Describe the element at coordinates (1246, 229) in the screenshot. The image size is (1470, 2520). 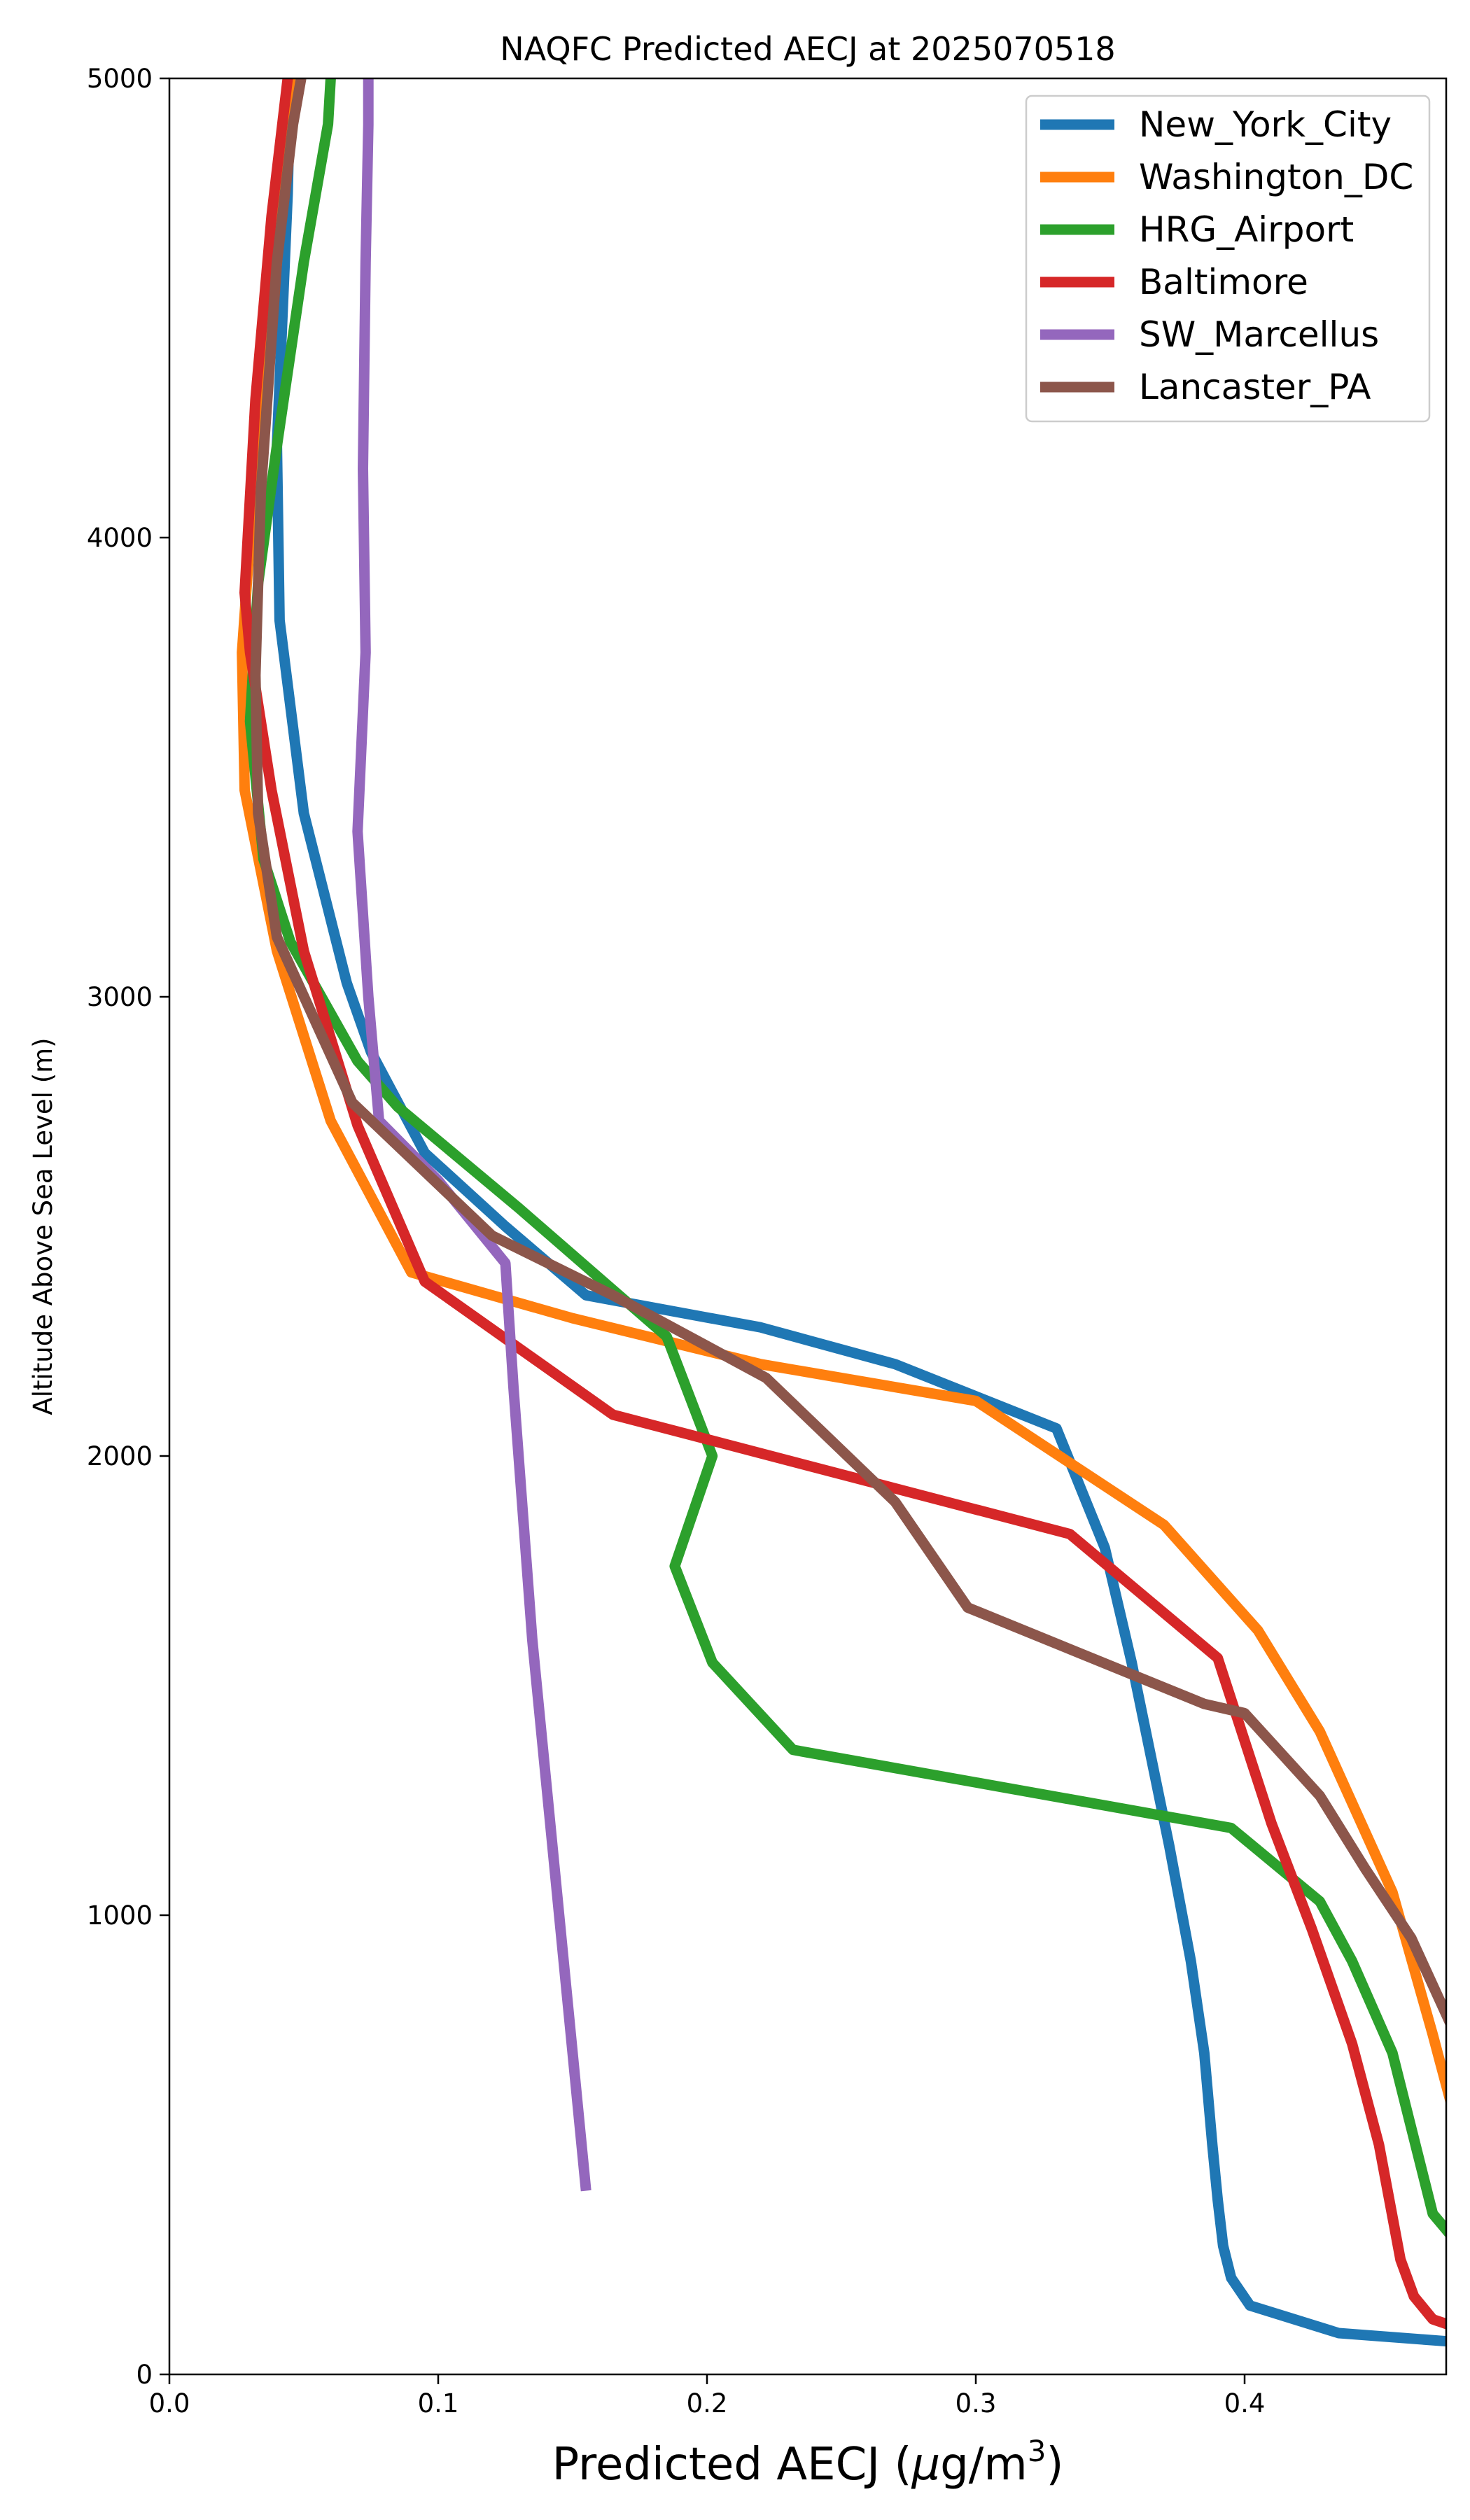
I see `legend-label-hrg-airport: HRG_Airport` at that location.